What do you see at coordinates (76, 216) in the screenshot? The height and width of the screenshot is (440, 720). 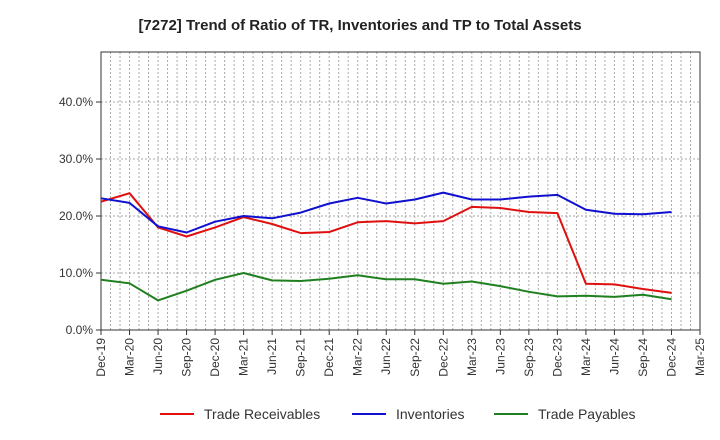 I see `y-tick-label: 20.0%` at bounding box center [76, 216].